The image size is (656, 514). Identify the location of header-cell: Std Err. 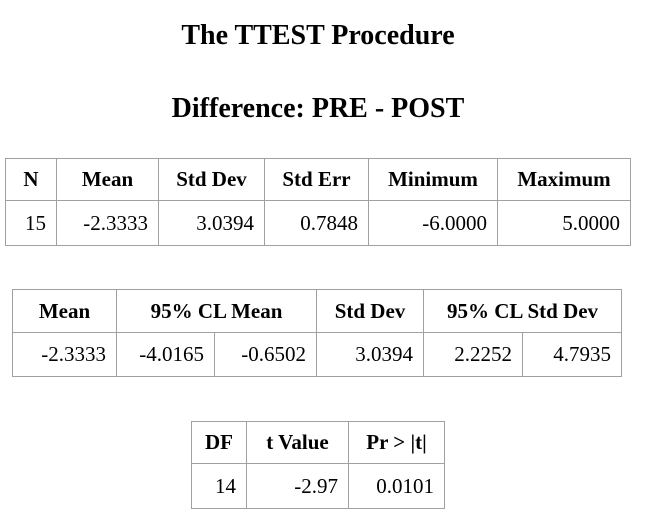
(316, 179).